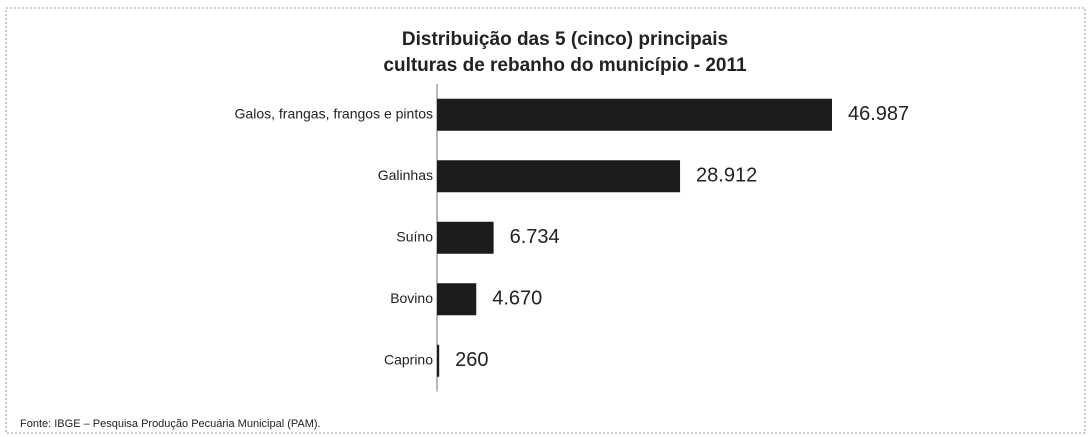 This screenshot has height=437, width=1091. Describe the element at coordinates (414, 236) in the screenshot. I see `category-label: Suíno` at that location.